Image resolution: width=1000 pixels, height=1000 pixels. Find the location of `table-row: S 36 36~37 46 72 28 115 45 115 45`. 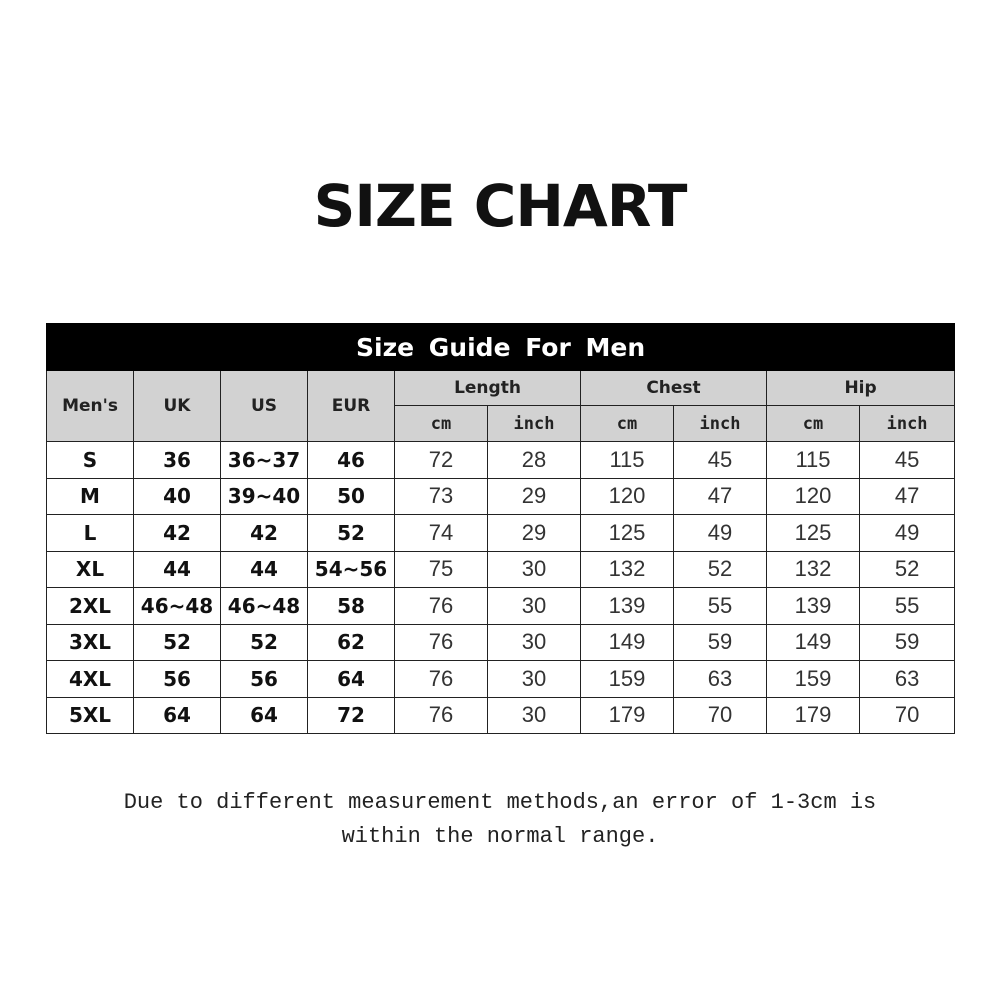

table-row: S 36 36~37 46 72 28 115 45 115 45 is located at coordinates (501, 460).